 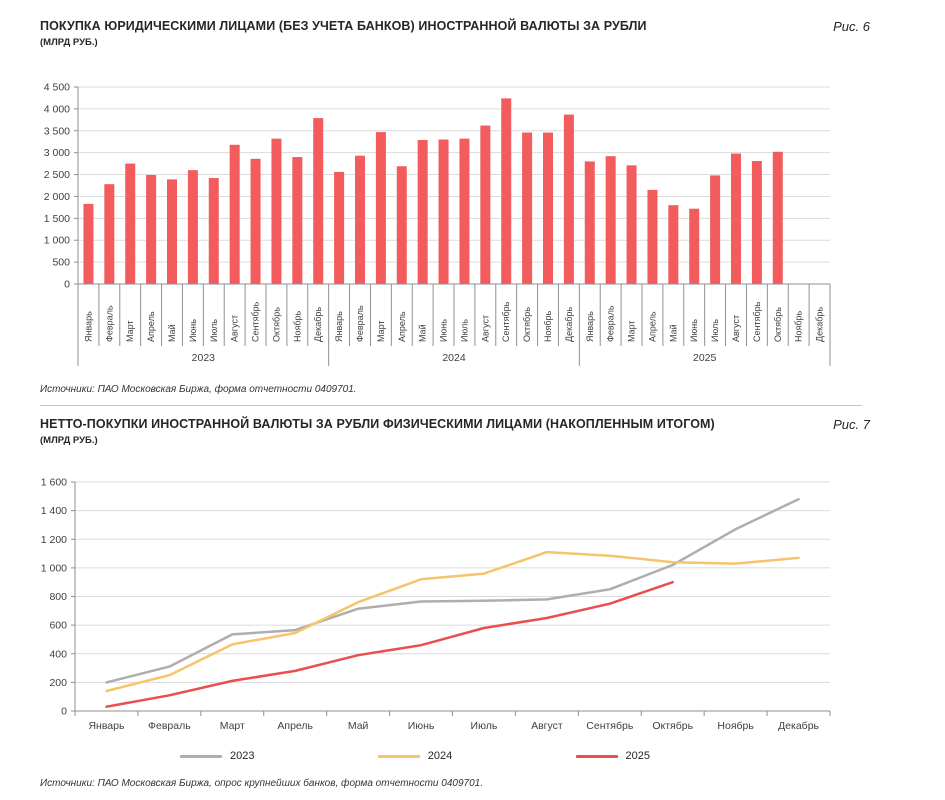 What do you see at coordinates (548, 208) in the screenshot?
I see `bar-2024-Ноябрь` at bounding box center [548, 208].